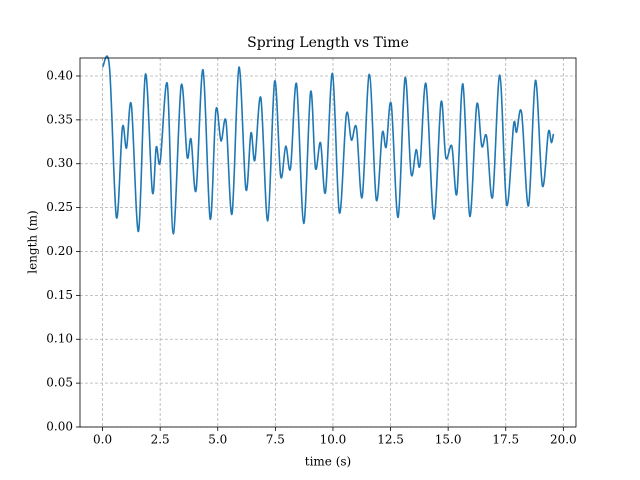 The image size is (640, 480). Describe the element at coordinates (59, 251) in the screenshot. I see `y-tick-label: 0.20` at that location.